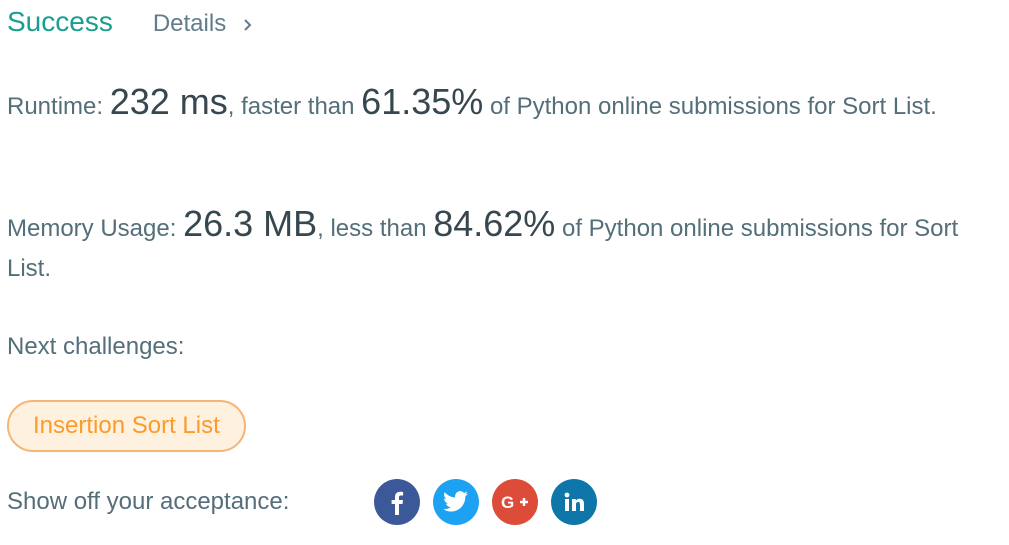 The width and height of the screenshot is (1009, 545). What do you see at coordinates (148, 501) in the screenshot?
I see `share-label: Show off your acceptance:` at bounding box center [148, 501].